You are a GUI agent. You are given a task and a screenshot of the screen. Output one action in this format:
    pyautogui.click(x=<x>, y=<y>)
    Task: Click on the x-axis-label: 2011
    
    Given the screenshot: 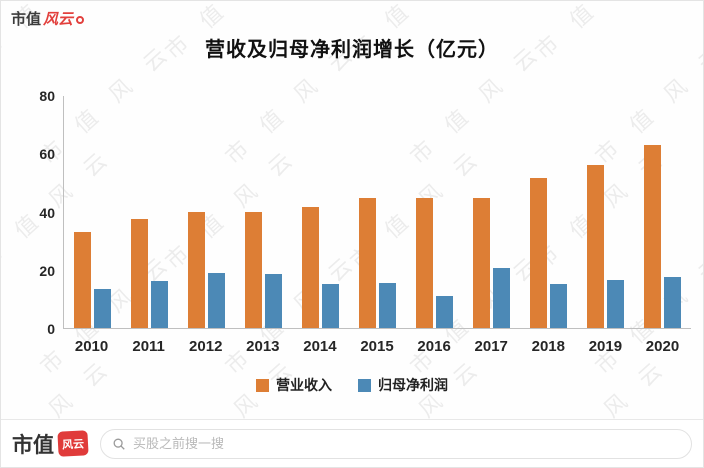 What is the action you would take?
    pyautogui.click(x=148, y=346)
    